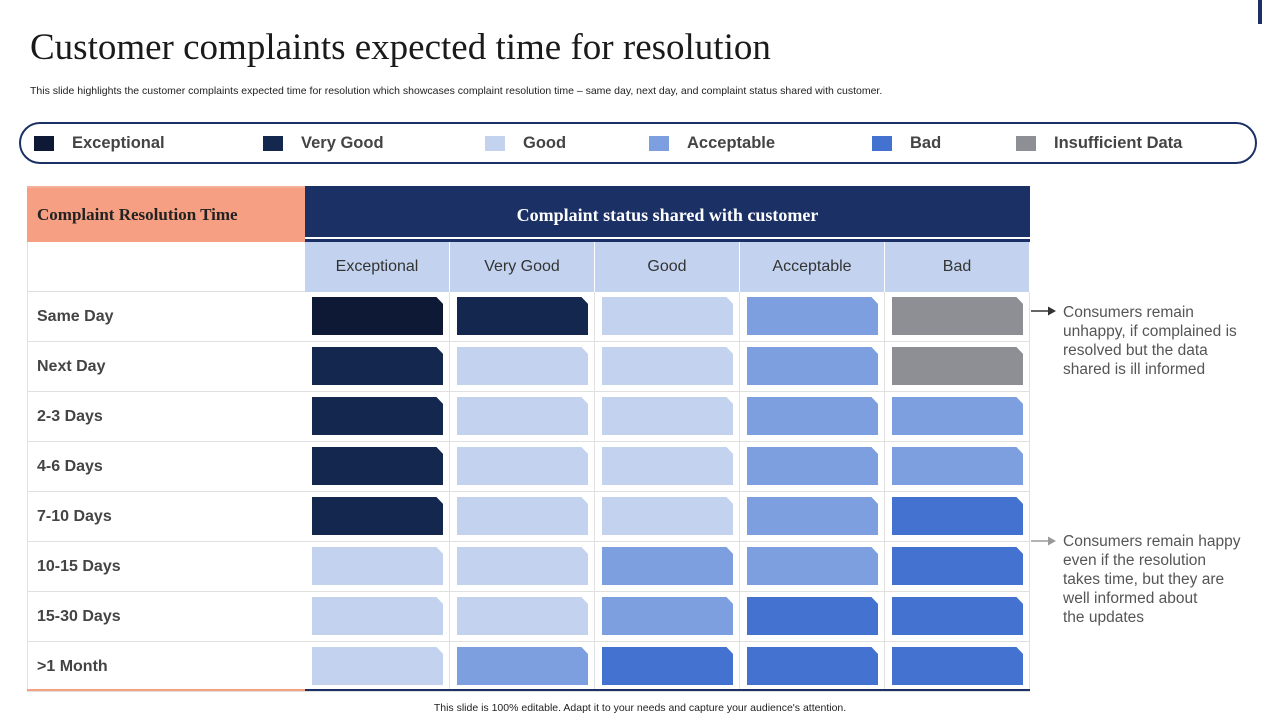  What do you see at coordinates (957, 467) in the screenshot?
I see `rating-cell-4-6-days-bad` at bounding box center [957, 467].